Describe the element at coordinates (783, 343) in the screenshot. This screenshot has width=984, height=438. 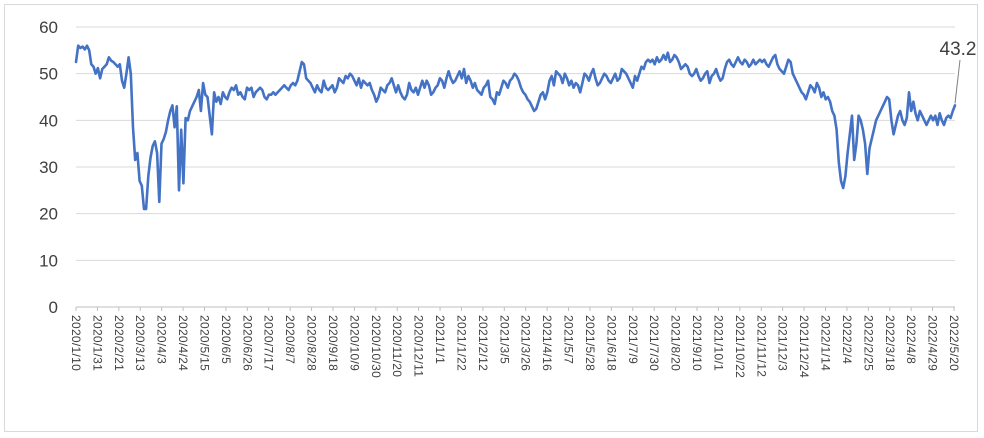
I see `x-tick-label: 2021/12/3` at that location.